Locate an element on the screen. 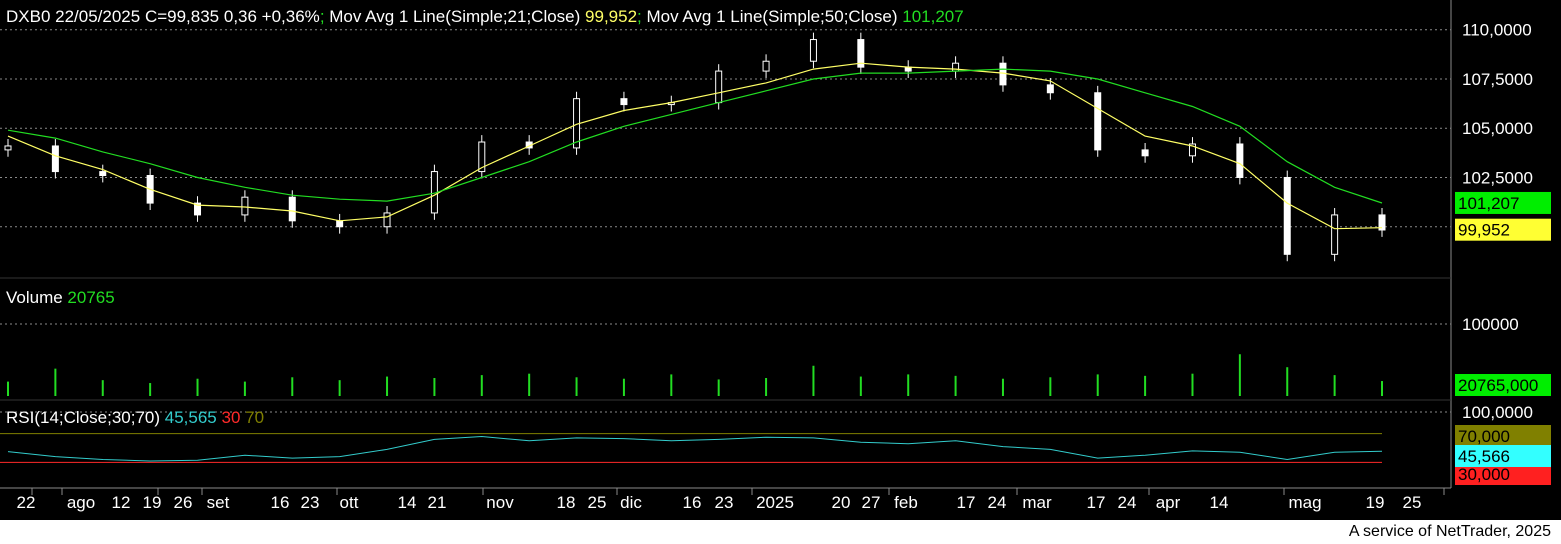 This screenshot has width=1561, height=544. volume-legend-label: Volume is located at coordinates (34, 297).